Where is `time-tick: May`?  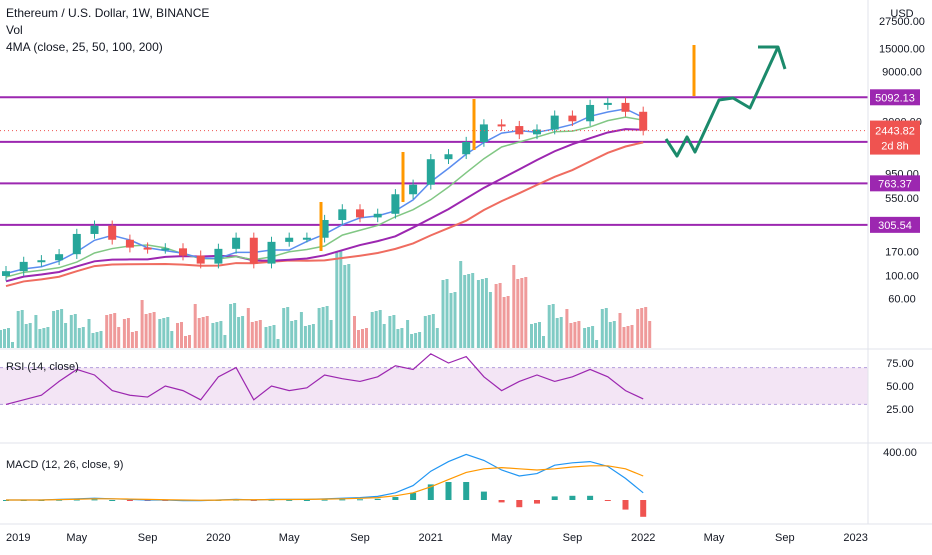
time-tick: May is located at coordinates (76, 538).